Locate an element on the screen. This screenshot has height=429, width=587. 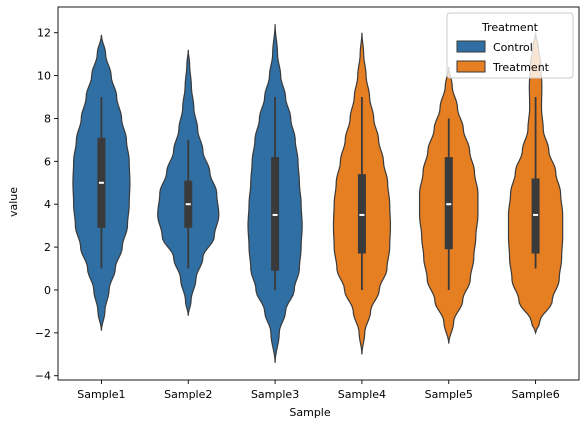
y-tick-label: 6 is located at coordinates (47, 161).